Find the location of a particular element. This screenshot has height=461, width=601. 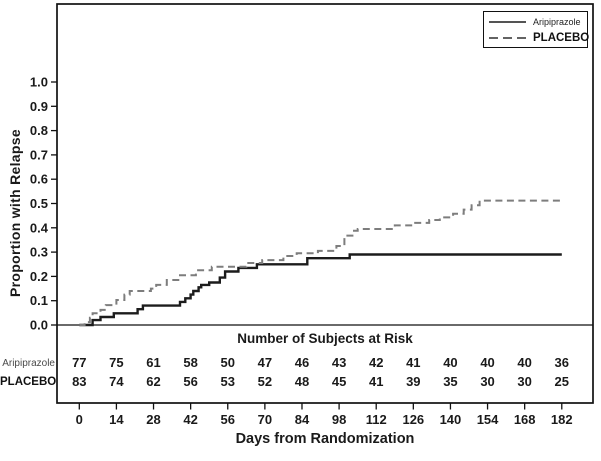

svg-text: 48 is located at coordinates (302, 381).